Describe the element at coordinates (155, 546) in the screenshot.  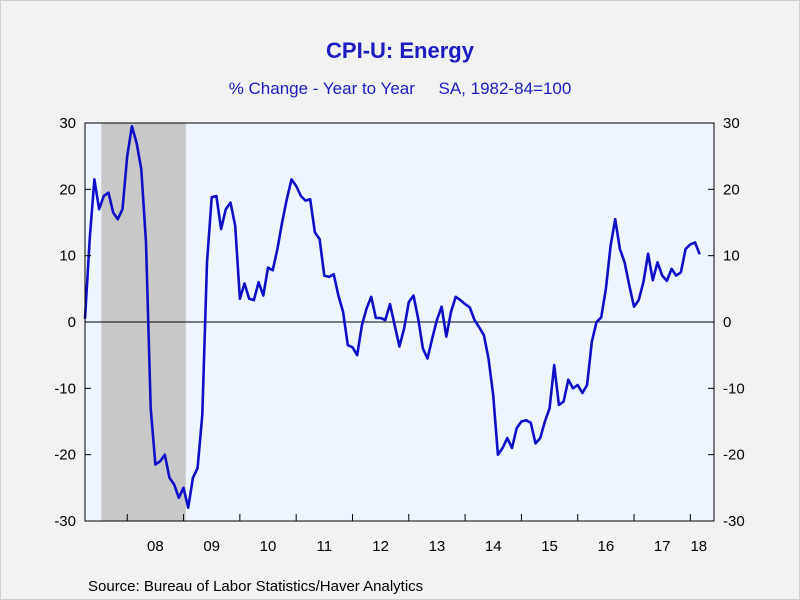
I see `x-tick-label: 08` at that location.